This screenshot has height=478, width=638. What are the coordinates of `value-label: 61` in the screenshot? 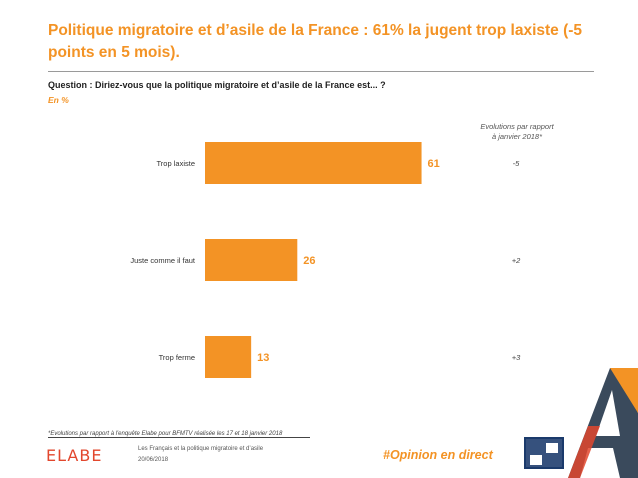 It's located at (434, 164).